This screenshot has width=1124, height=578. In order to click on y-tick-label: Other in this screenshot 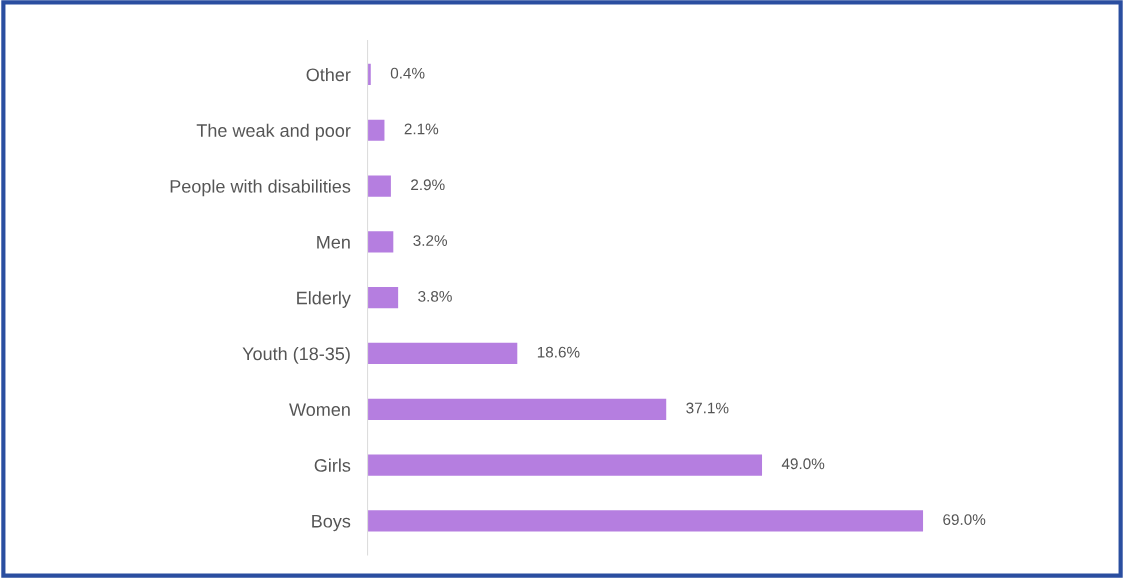, I will do `click(328, 74)`.